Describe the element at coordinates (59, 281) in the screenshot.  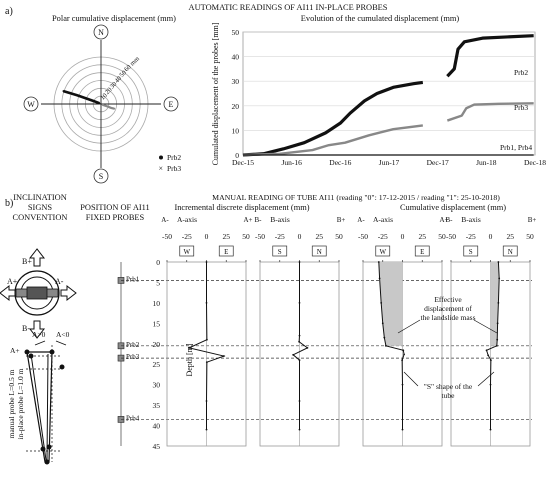
I see `conv-aminus: A-` at that location.